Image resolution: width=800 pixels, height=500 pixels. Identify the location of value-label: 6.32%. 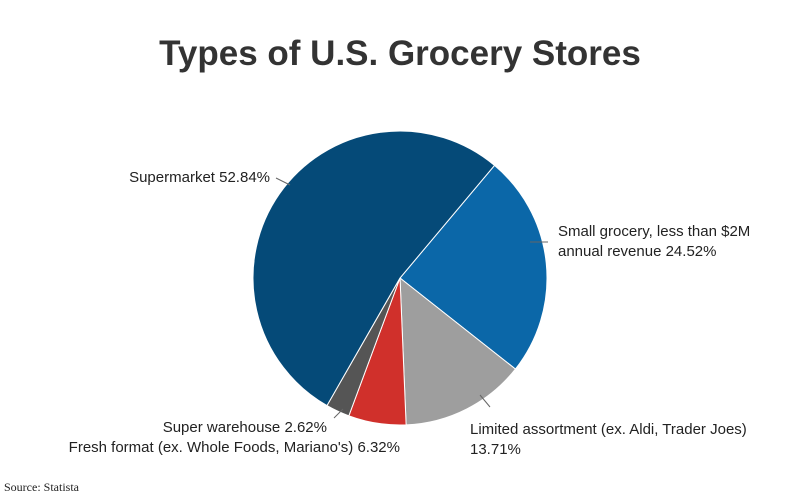
(378, 447).